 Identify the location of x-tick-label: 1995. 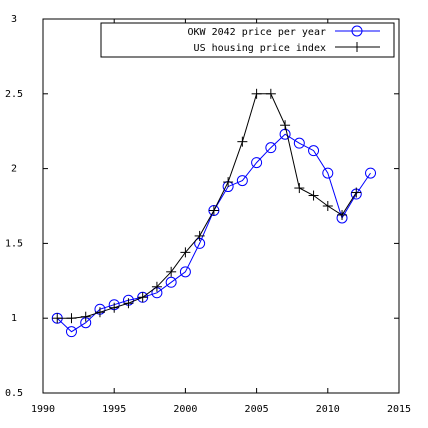
(114, 409).